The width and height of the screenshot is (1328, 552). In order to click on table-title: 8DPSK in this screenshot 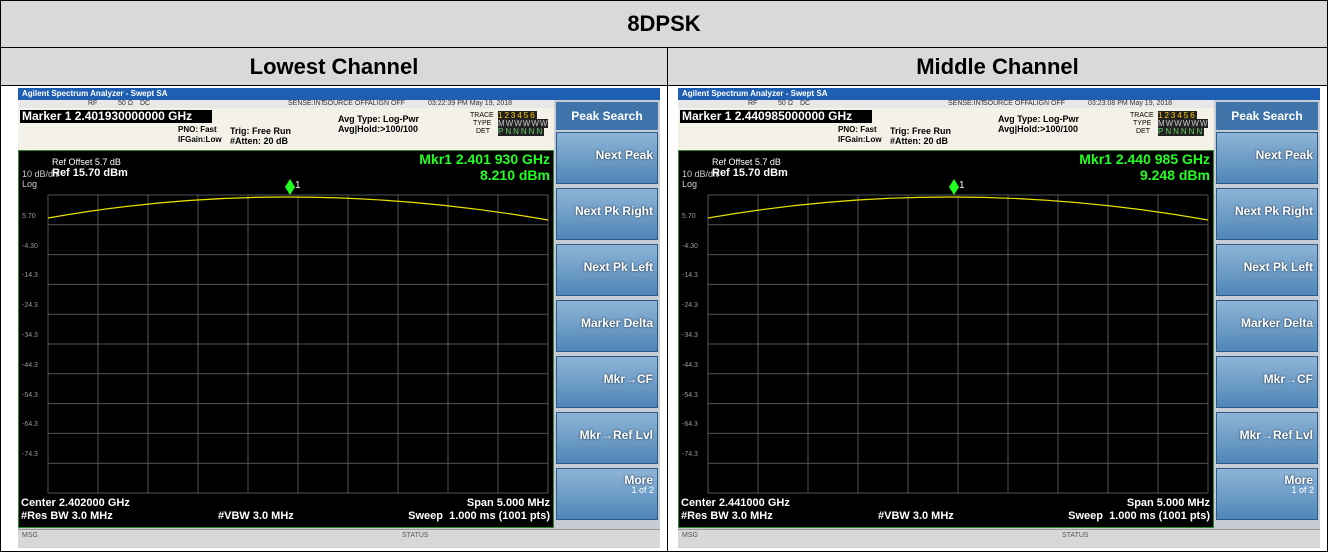, I will do `click(664, 24)`.